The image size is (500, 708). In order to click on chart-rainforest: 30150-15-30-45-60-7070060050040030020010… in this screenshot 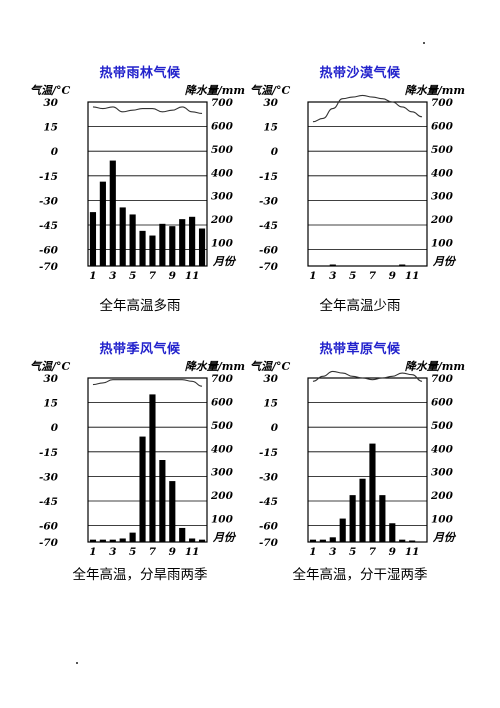, I will do `click(137, 183)`.